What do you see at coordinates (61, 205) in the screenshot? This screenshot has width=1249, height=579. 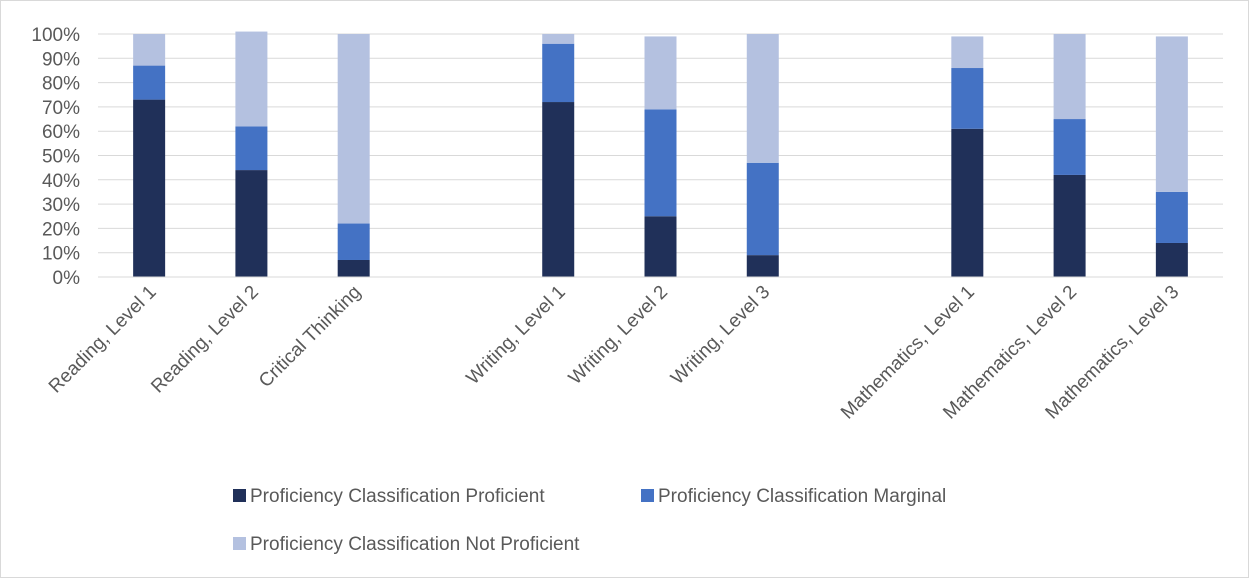 I see `y-tick-label: 30%` at bounding box center [61, 205].